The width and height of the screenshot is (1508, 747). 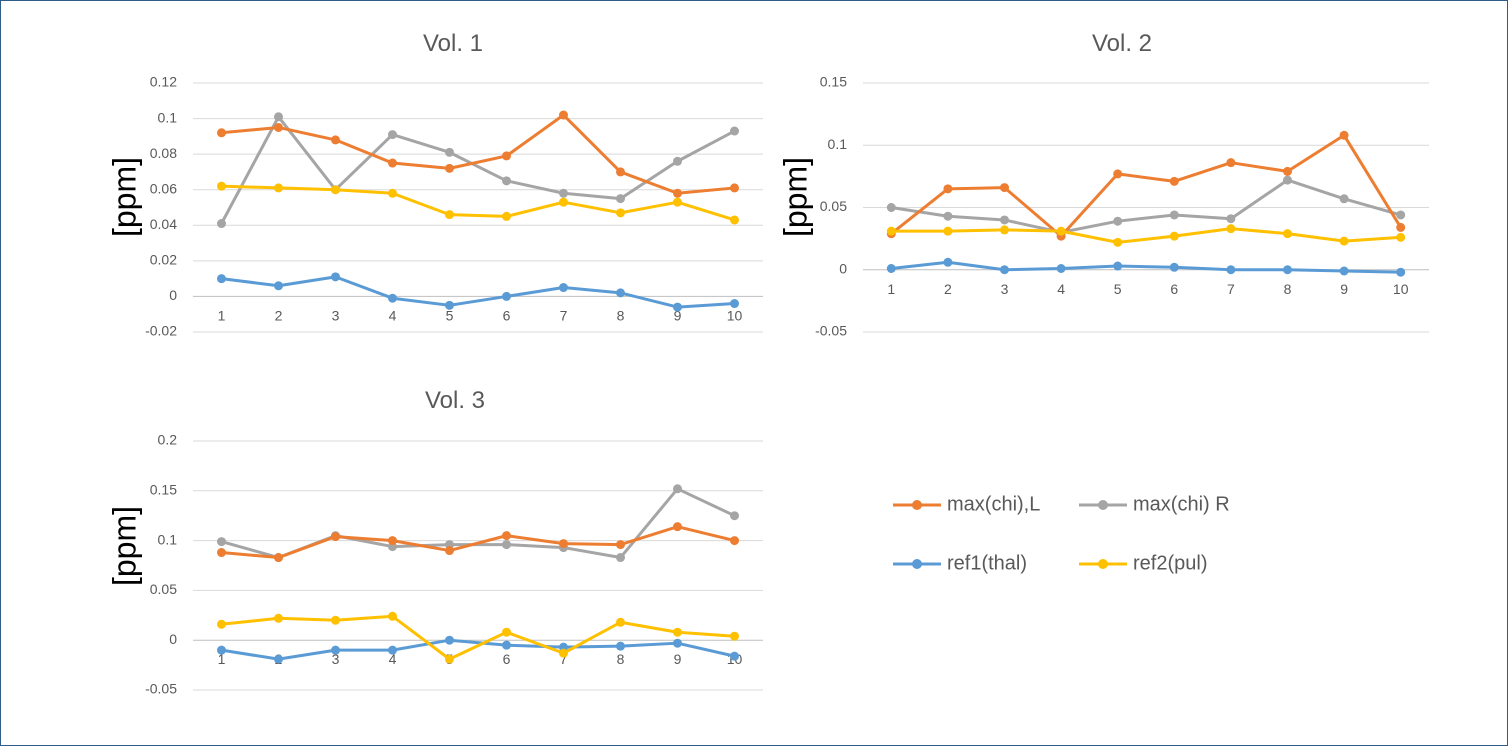 I want to click on series-ref2-pul, so click(x=1146, y=235).